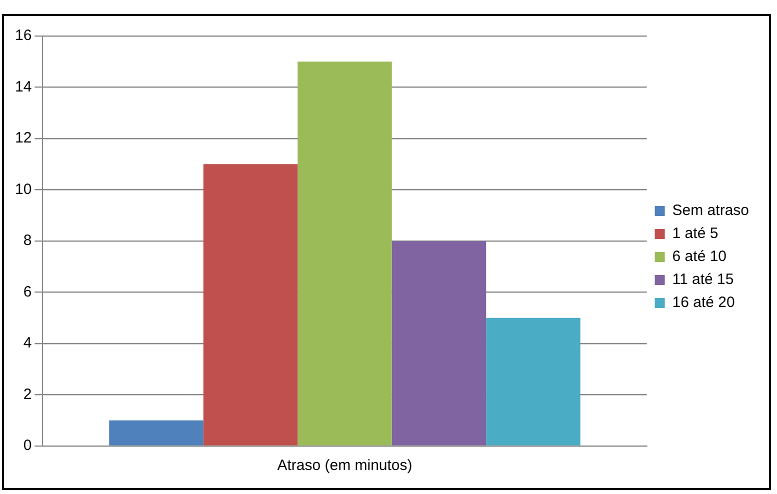  What do you see at coordinates (27, 343) in the screenshot?
I see `y-tick-label: 4` at bounding box center [27, 343].